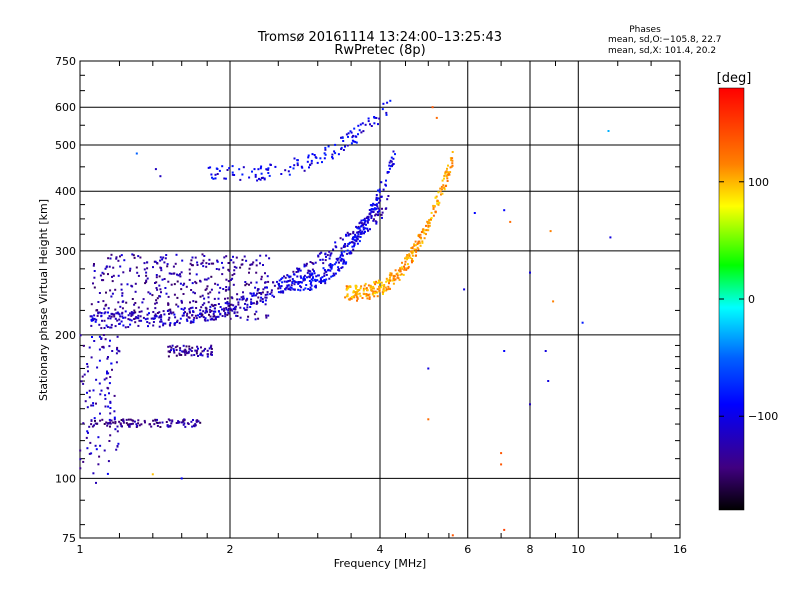 The width and height of the screenshot is (800, 600). I want to click on chart-title: Tromsø 20161114 13:24:00–13:25:43, so click(379, 37).